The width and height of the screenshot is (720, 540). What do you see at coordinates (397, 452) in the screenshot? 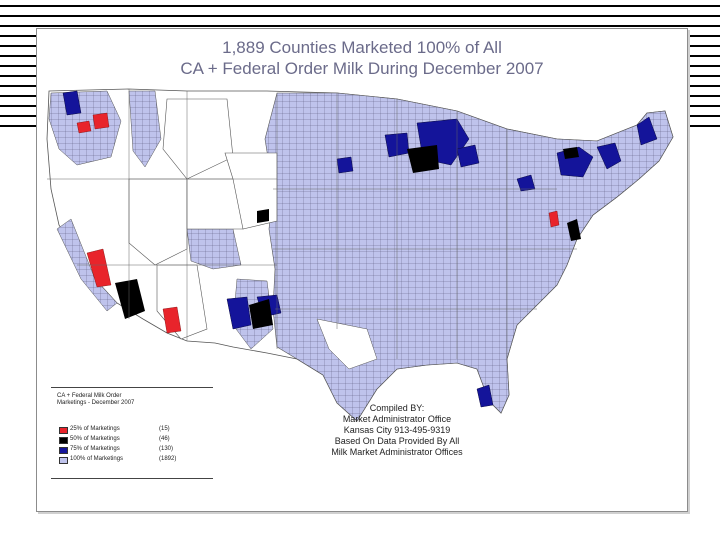
I see `credits-line-5: Milk Market Administrator Offices` at bounding box center [397, 452].